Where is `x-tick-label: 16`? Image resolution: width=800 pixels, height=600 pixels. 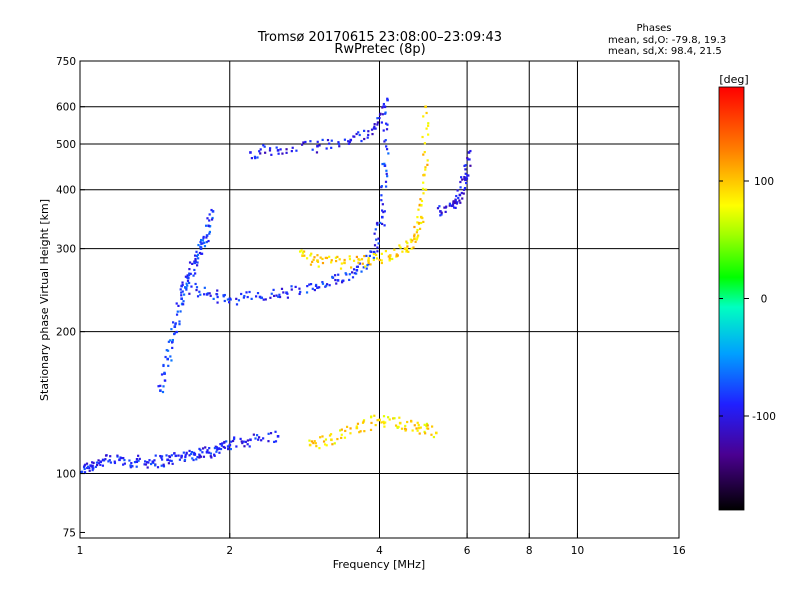
x-tick-label: 16 is located at coordinates (679, 551).